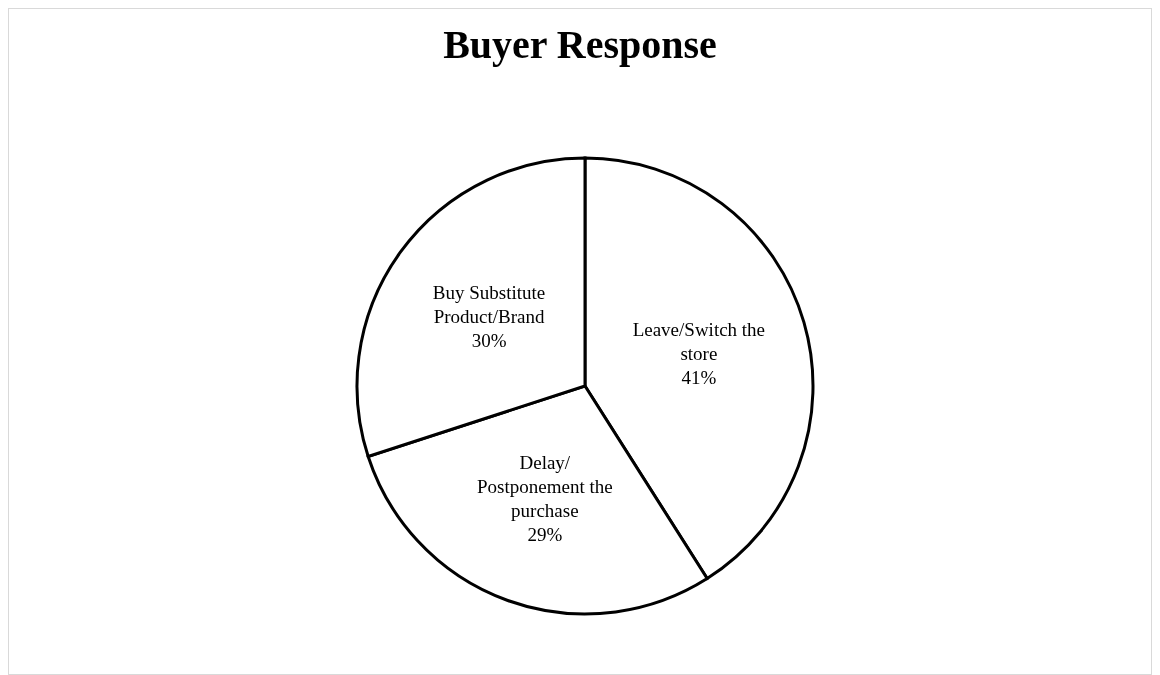  What do you see at coordinates (545, 486) in the screenshot?
I see `slice-label: Delay/ Postponement the purchase` at bounding box center [545, 486].